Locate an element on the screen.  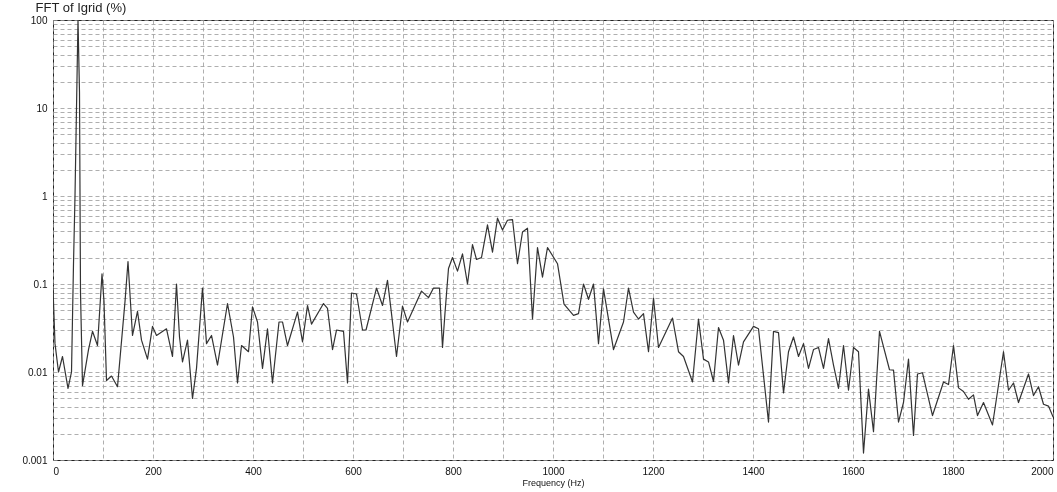
x-tick-label: 2000 is located at coordinates (1042, 471).